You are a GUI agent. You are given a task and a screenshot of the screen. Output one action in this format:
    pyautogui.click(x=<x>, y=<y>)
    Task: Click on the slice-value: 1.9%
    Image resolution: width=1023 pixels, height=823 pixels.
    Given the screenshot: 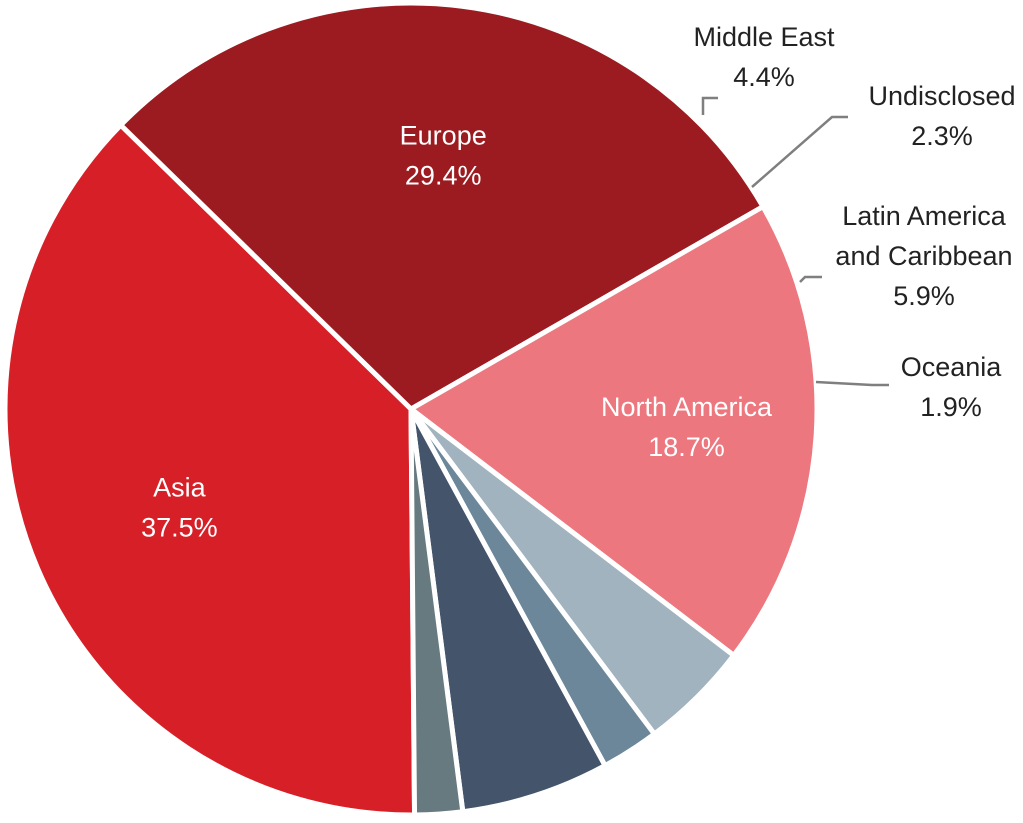 What is the action you would take?
    pyautogui.click(x=951, y=407)
    